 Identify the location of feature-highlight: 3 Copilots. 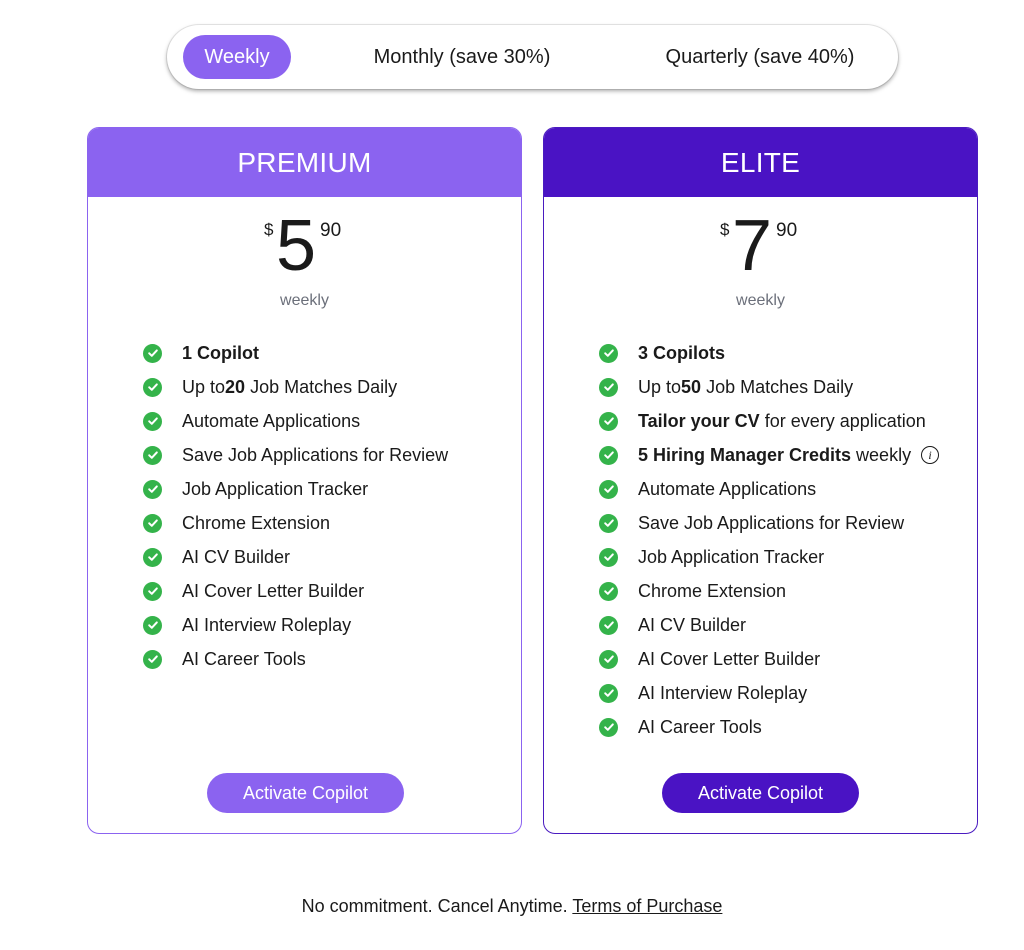
(682, 352).